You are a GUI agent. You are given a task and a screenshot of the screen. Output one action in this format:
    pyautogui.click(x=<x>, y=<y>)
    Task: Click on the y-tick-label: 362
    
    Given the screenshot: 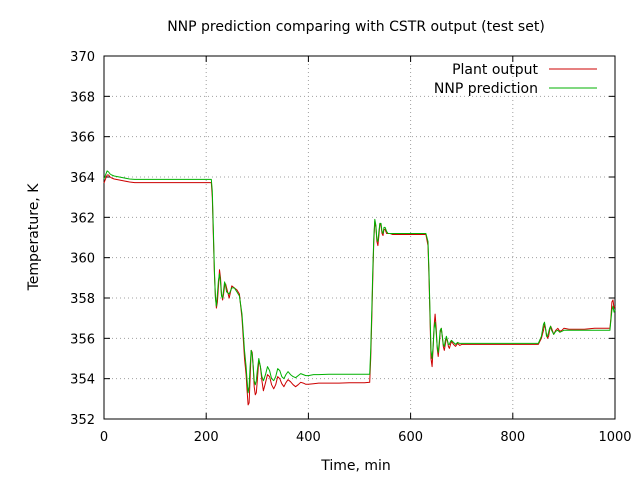 What is the action you would take?
    pyautogui.click(x=82, y=218)
    